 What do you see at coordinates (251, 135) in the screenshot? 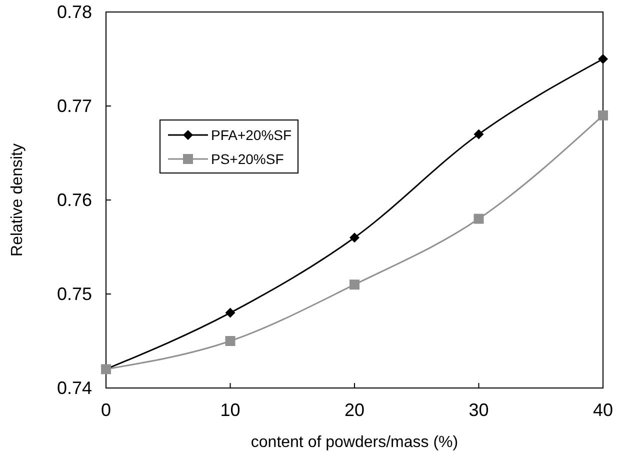
I see `legend-label: PFA+20%SF` at bounding box center [251, 135].